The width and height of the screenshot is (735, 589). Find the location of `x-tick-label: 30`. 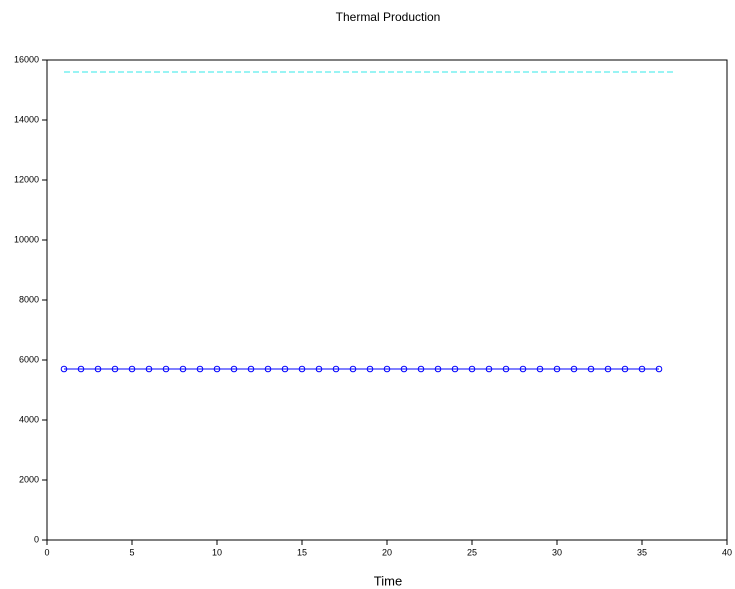

x-tick-label: 30 is located at coordinates (557, 552).